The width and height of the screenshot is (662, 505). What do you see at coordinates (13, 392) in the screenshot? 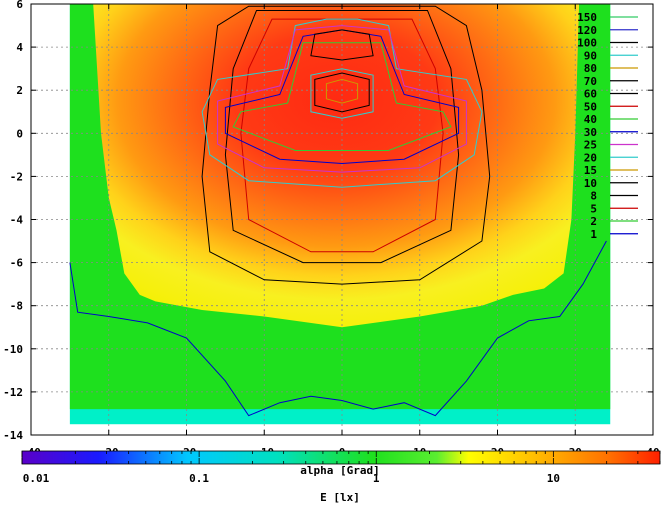
I see `y-tick-label: -12` at bounding box center [13, 392].